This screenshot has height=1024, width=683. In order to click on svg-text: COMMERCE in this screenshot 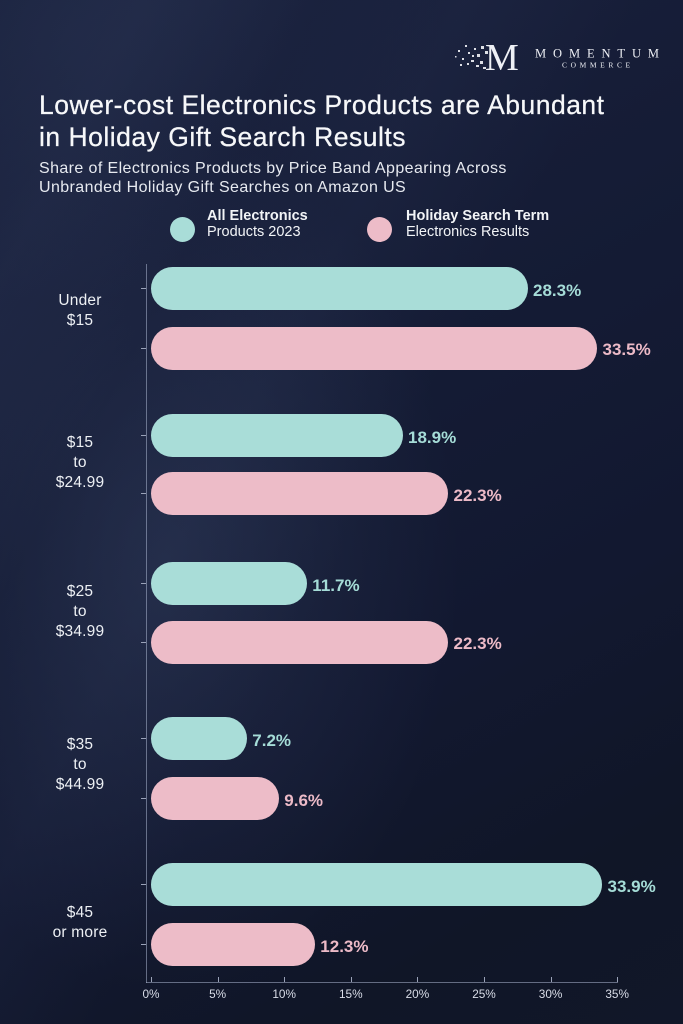, I will do `click(598, 65)`.